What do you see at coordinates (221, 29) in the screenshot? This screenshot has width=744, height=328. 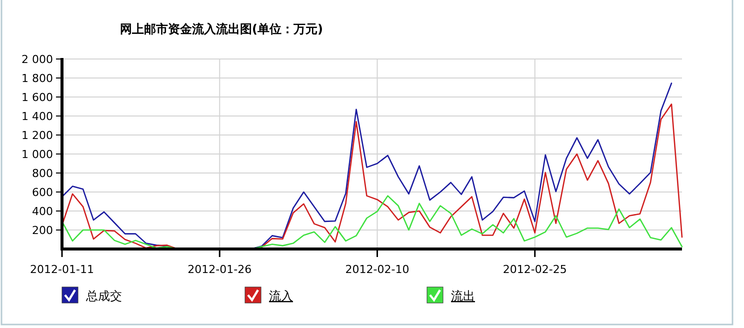 I see `chart-title: 网上邮市资金流入流出图(单位：万元)` at bounding box center [221, 29].